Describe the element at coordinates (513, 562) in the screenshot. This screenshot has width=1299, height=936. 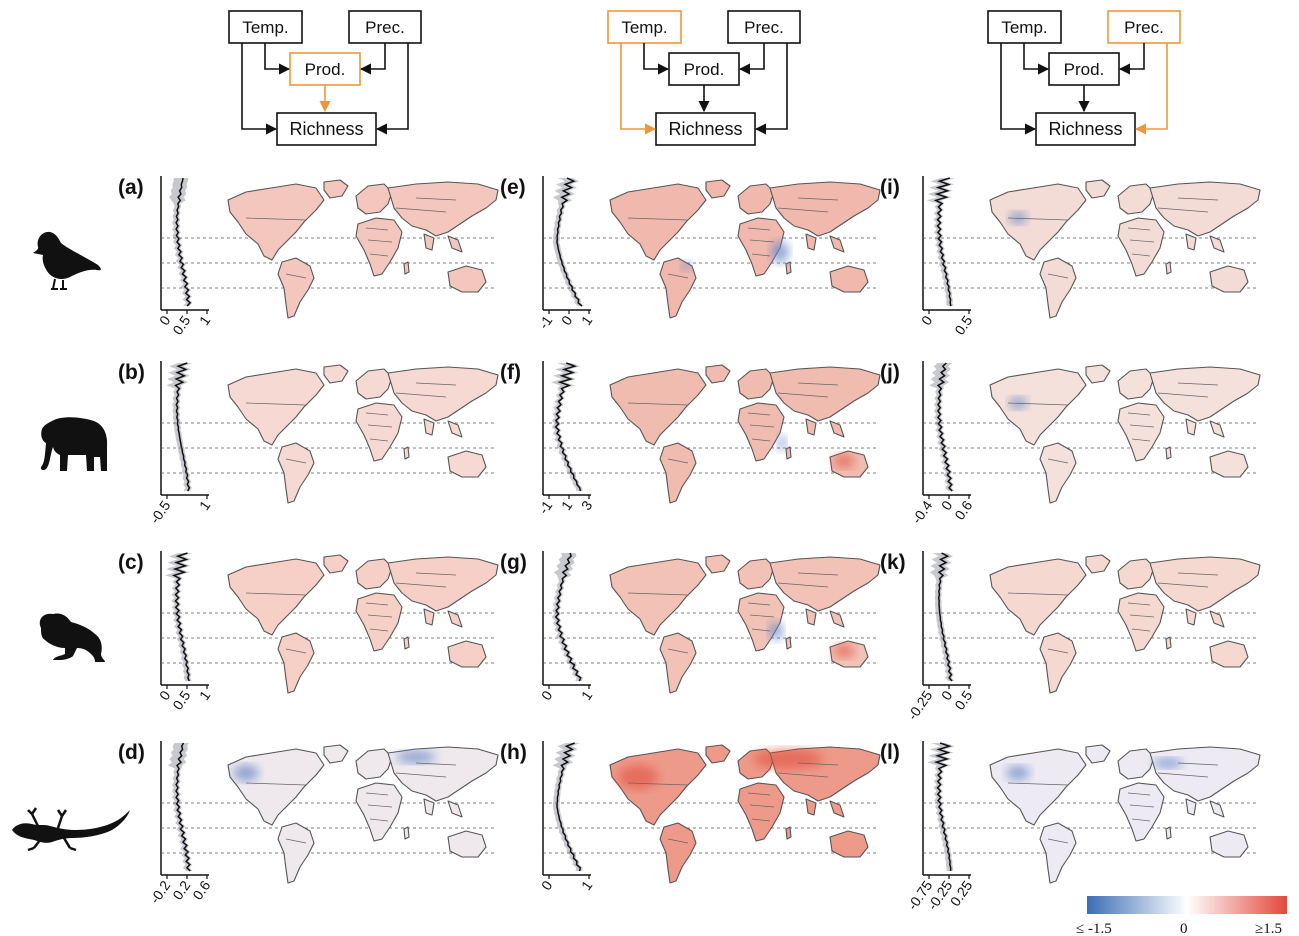
I see `panel-label: (g)` at that location.